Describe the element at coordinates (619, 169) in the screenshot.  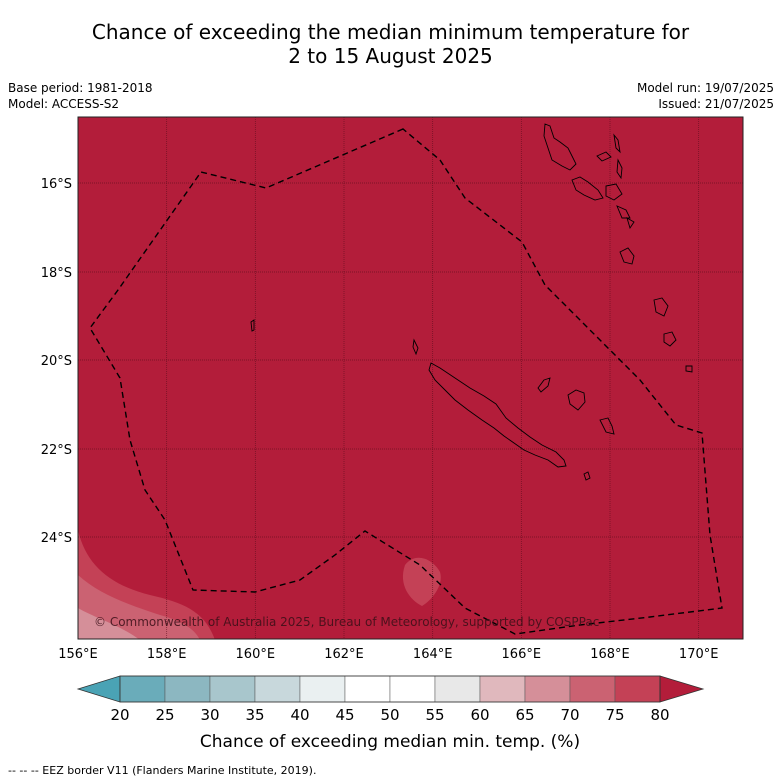
I see `pentecost-island` at that location.